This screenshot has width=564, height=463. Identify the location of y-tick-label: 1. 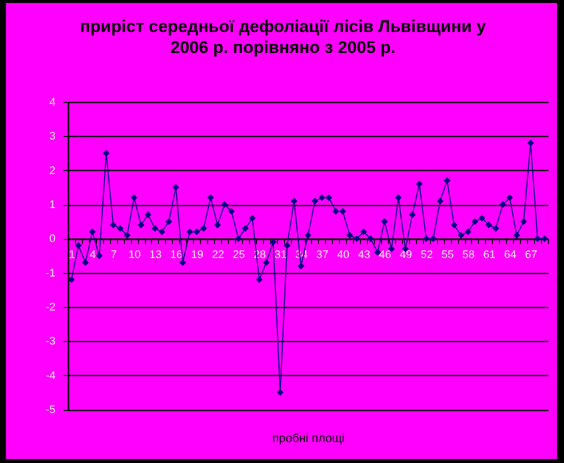
(52, 205).